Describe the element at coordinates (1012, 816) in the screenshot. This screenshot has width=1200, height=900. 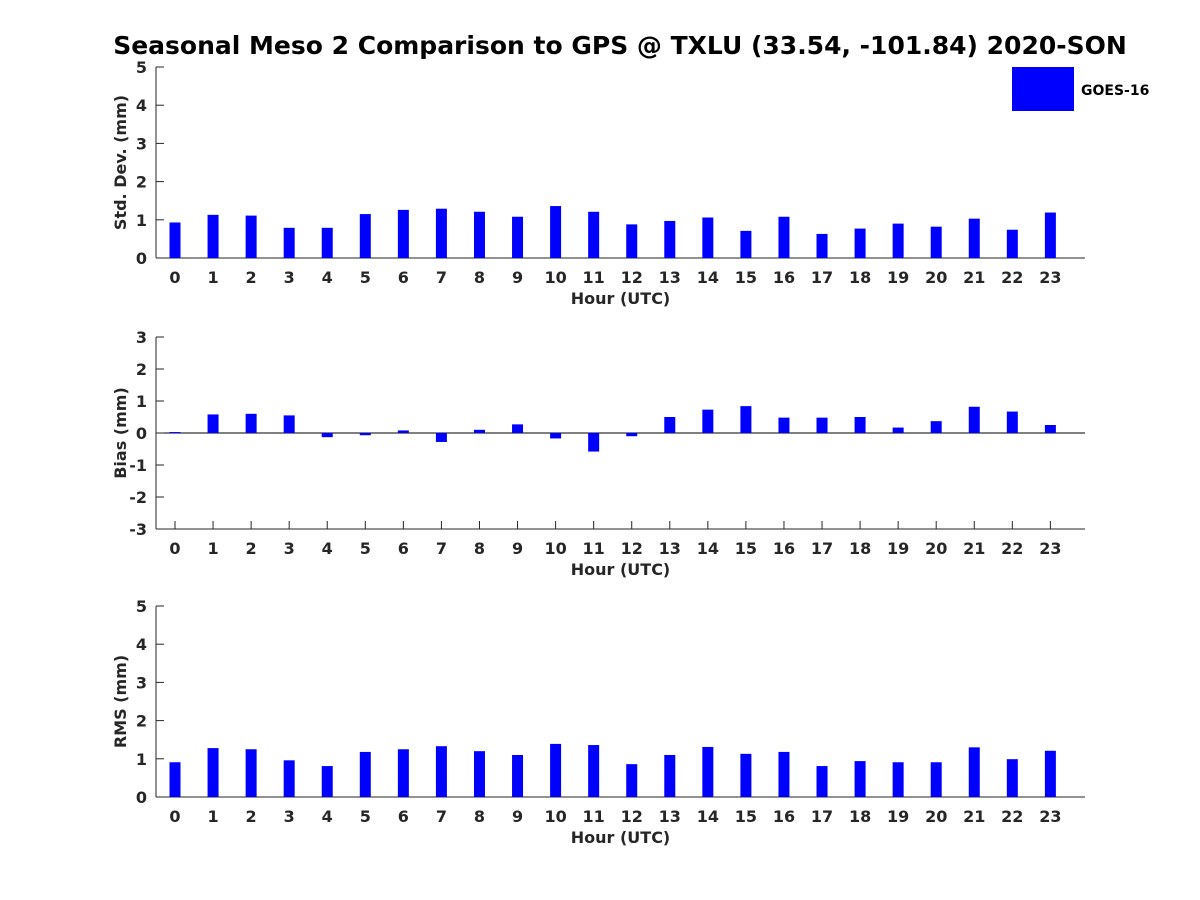
I see `rms-x-tick-label: 22` at that location.